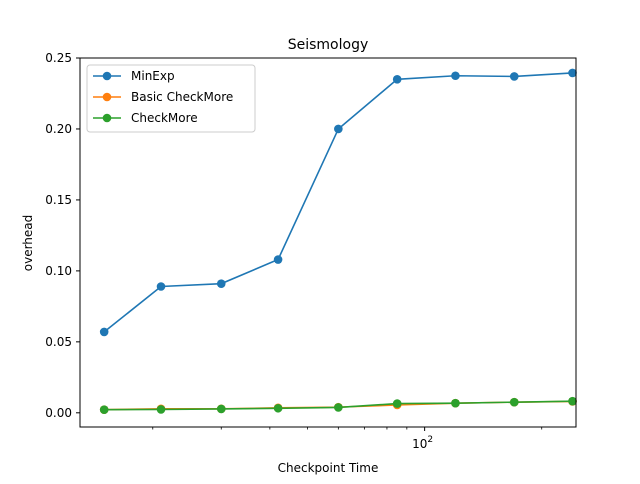  Describe the element at coordinates (153, 76) in the screenshot. I see `legend-label: MinExp` at that location.